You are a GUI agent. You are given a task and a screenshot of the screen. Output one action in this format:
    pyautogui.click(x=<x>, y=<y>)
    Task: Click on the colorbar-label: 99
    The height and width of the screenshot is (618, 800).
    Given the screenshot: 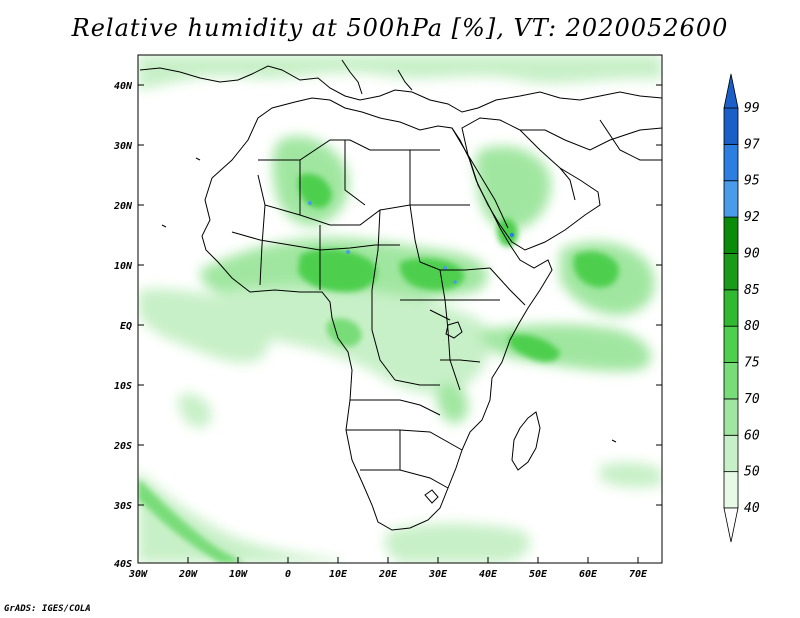 What is the action you would take?
    pyautogui.click(x=752, y=108)
    